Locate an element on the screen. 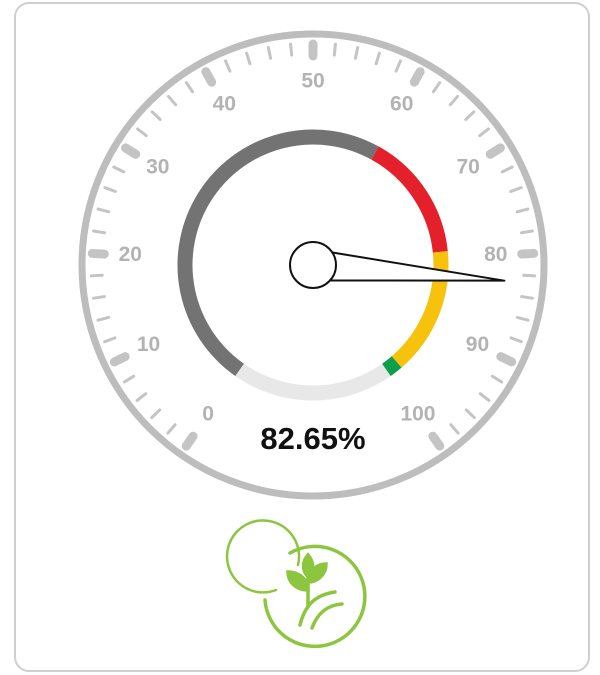 This screenshot has width=600, height=675. tick-label: 20 is located at coordinates (130, 254).